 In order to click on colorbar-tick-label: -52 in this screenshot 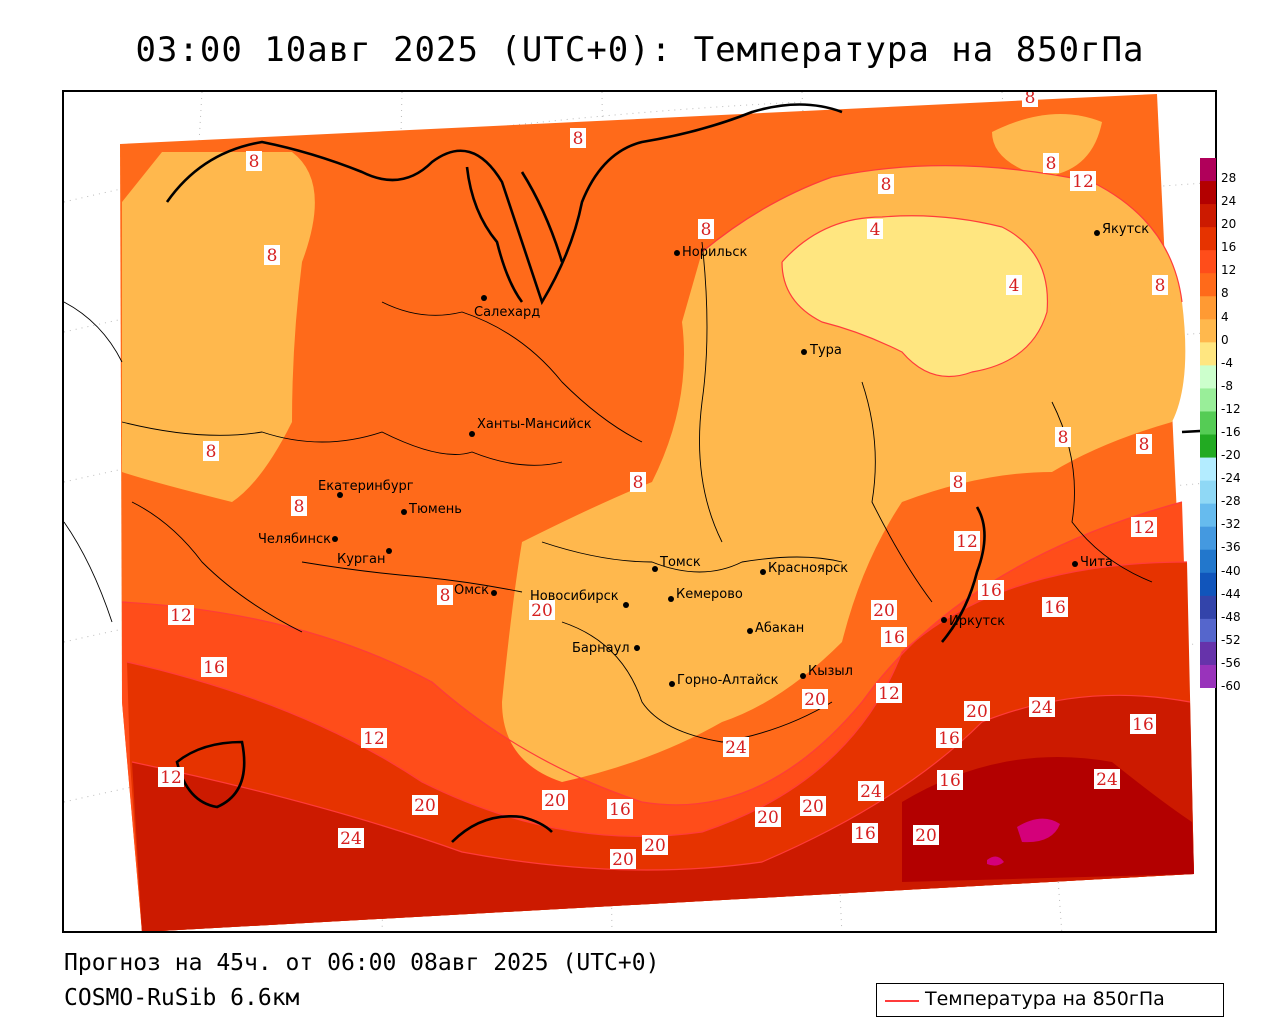, I will do `click(1231, 639)`.